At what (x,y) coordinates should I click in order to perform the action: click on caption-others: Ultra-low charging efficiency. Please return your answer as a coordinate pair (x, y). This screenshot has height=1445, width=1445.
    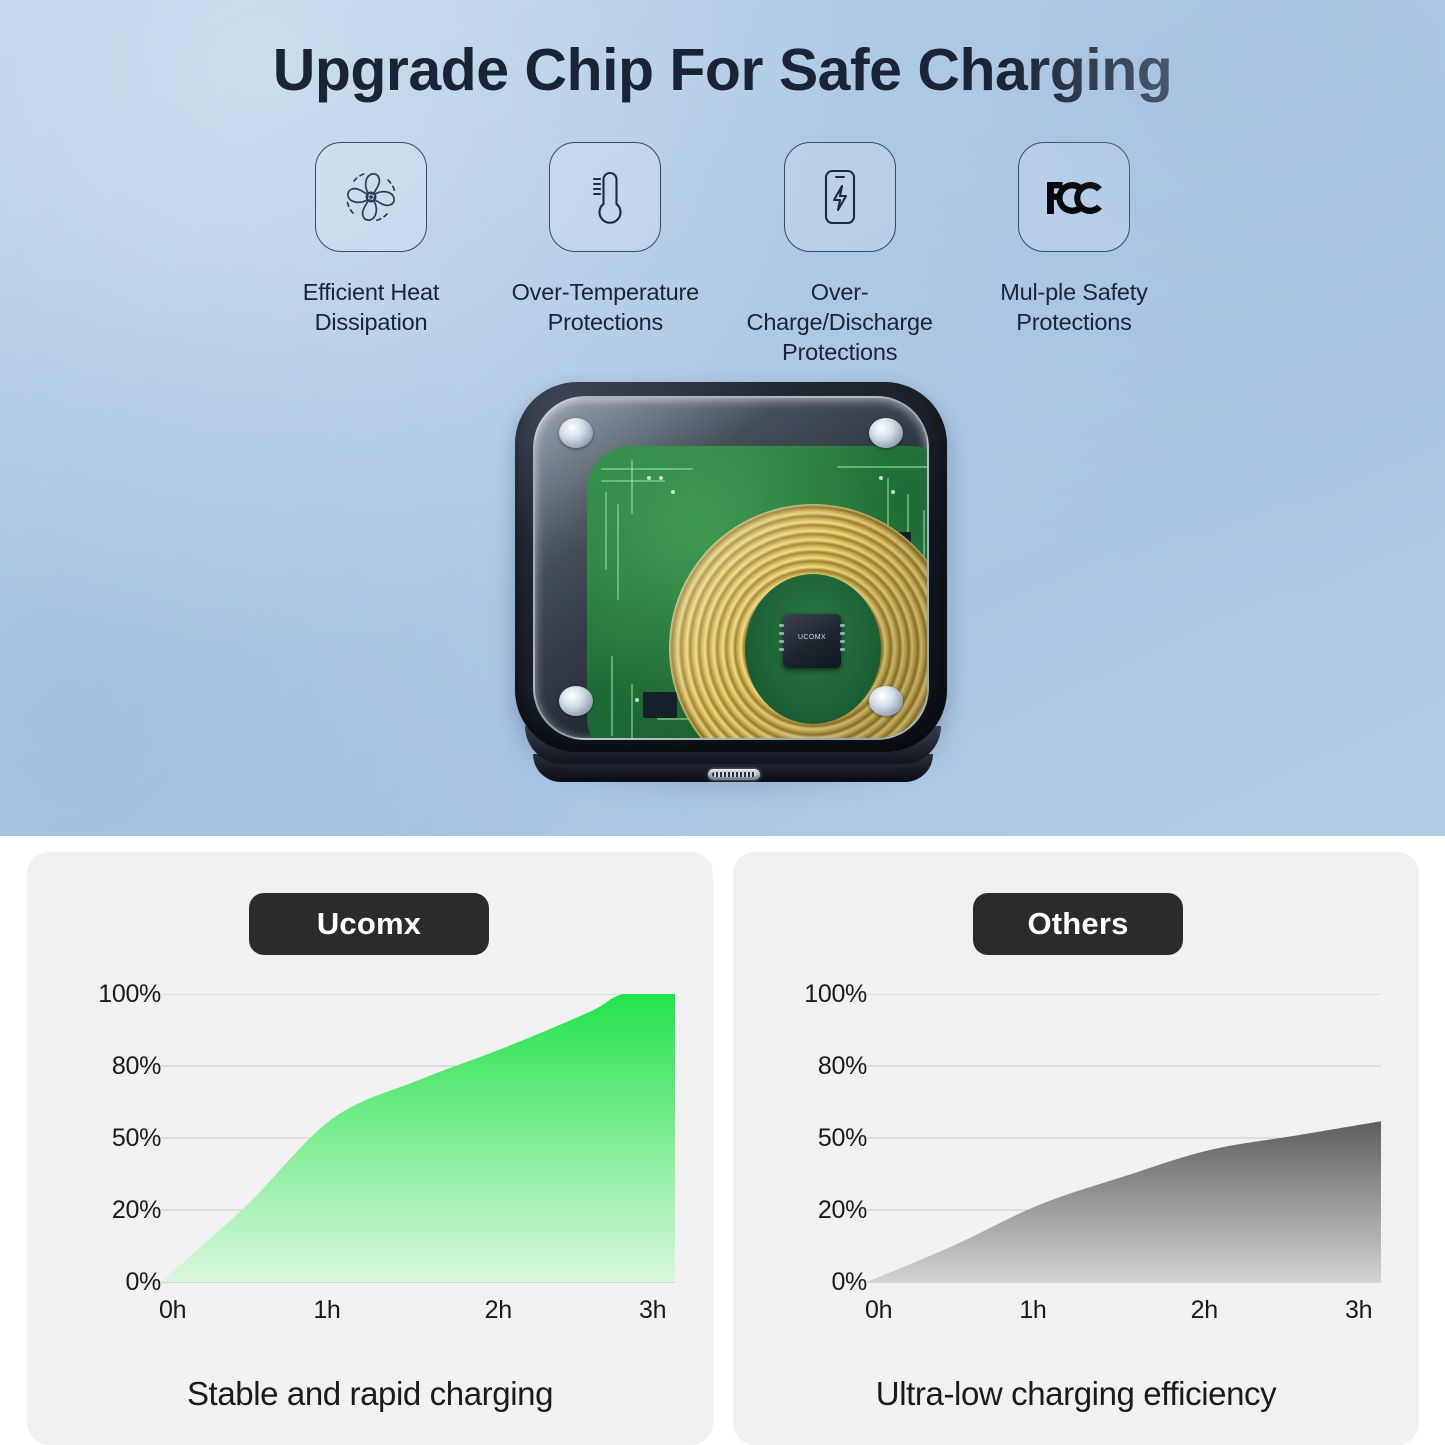
    Looking at the image, I should click on (1076, 1393).